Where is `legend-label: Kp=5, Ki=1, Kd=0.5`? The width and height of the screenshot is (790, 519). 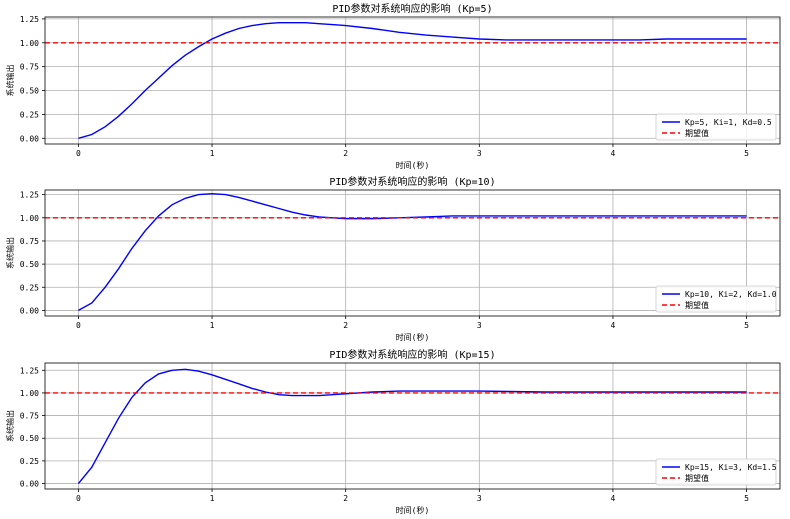 legend-label: Kp=5, Ki=1, Kd=0.5 is located at coordinates (728, 122).